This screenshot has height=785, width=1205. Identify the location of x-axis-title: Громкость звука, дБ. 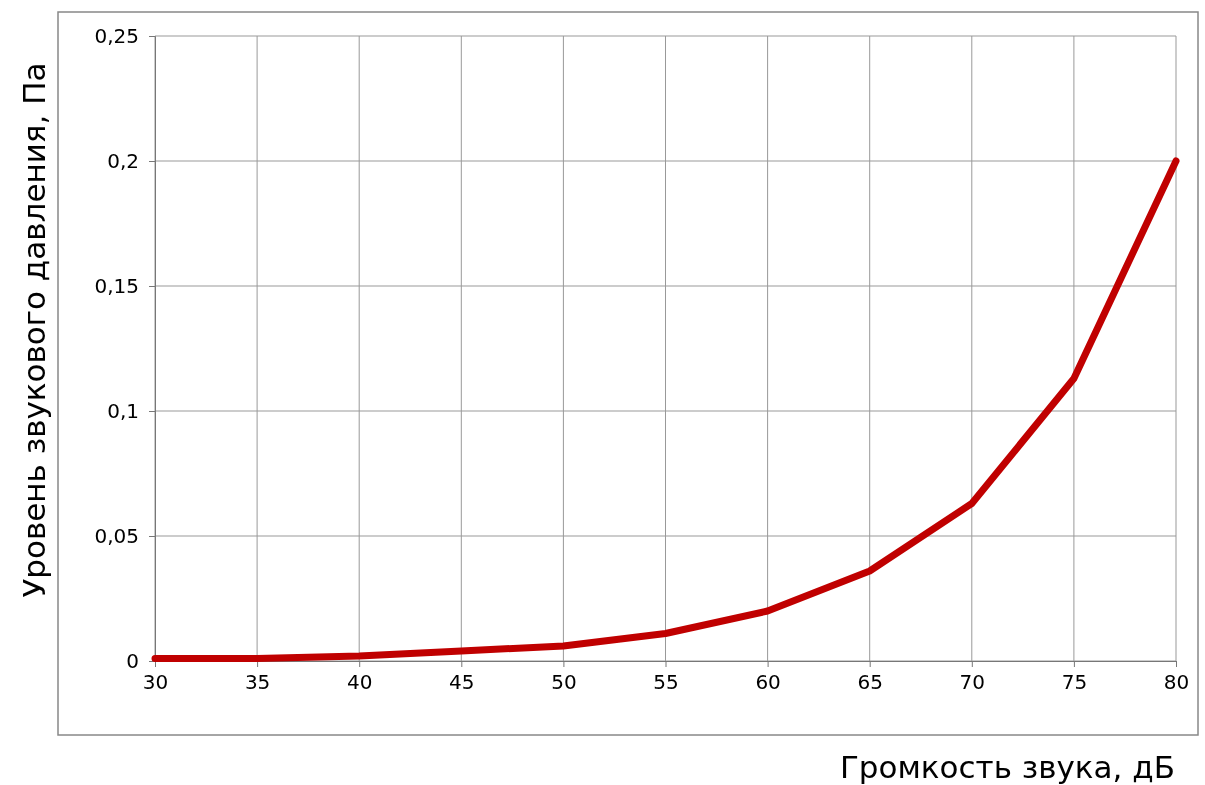
(1007, 767).